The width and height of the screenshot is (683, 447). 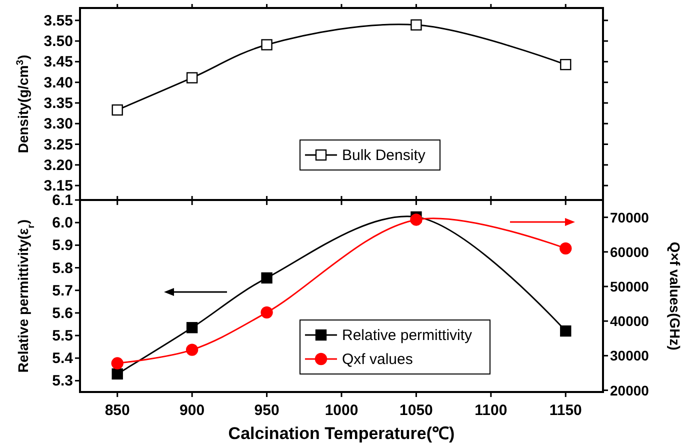 What do you see at coordinates (630, 321) in the screenshot?
I see `y2-tick-label: 40000` at bounding box center [630, 321].